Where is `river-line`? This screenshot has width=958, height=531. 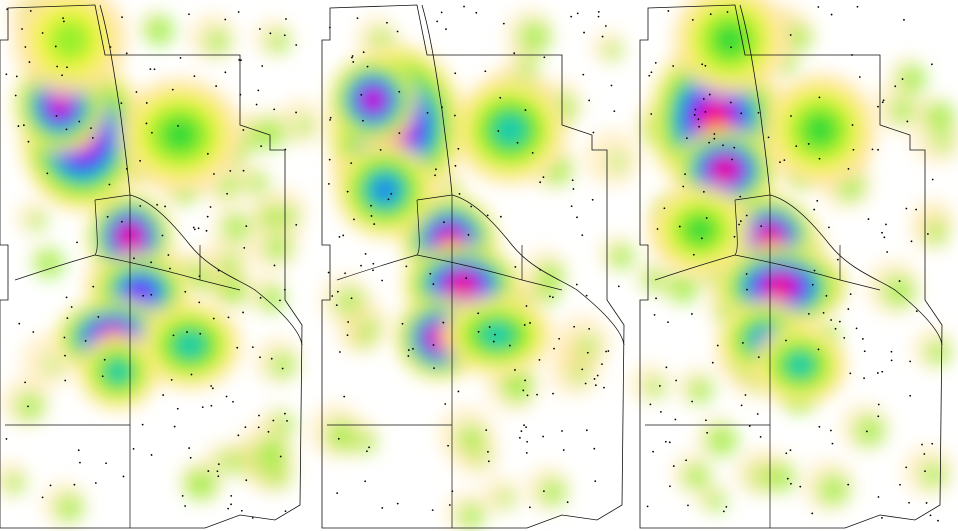
river-line is located at coordinates (841, 175).